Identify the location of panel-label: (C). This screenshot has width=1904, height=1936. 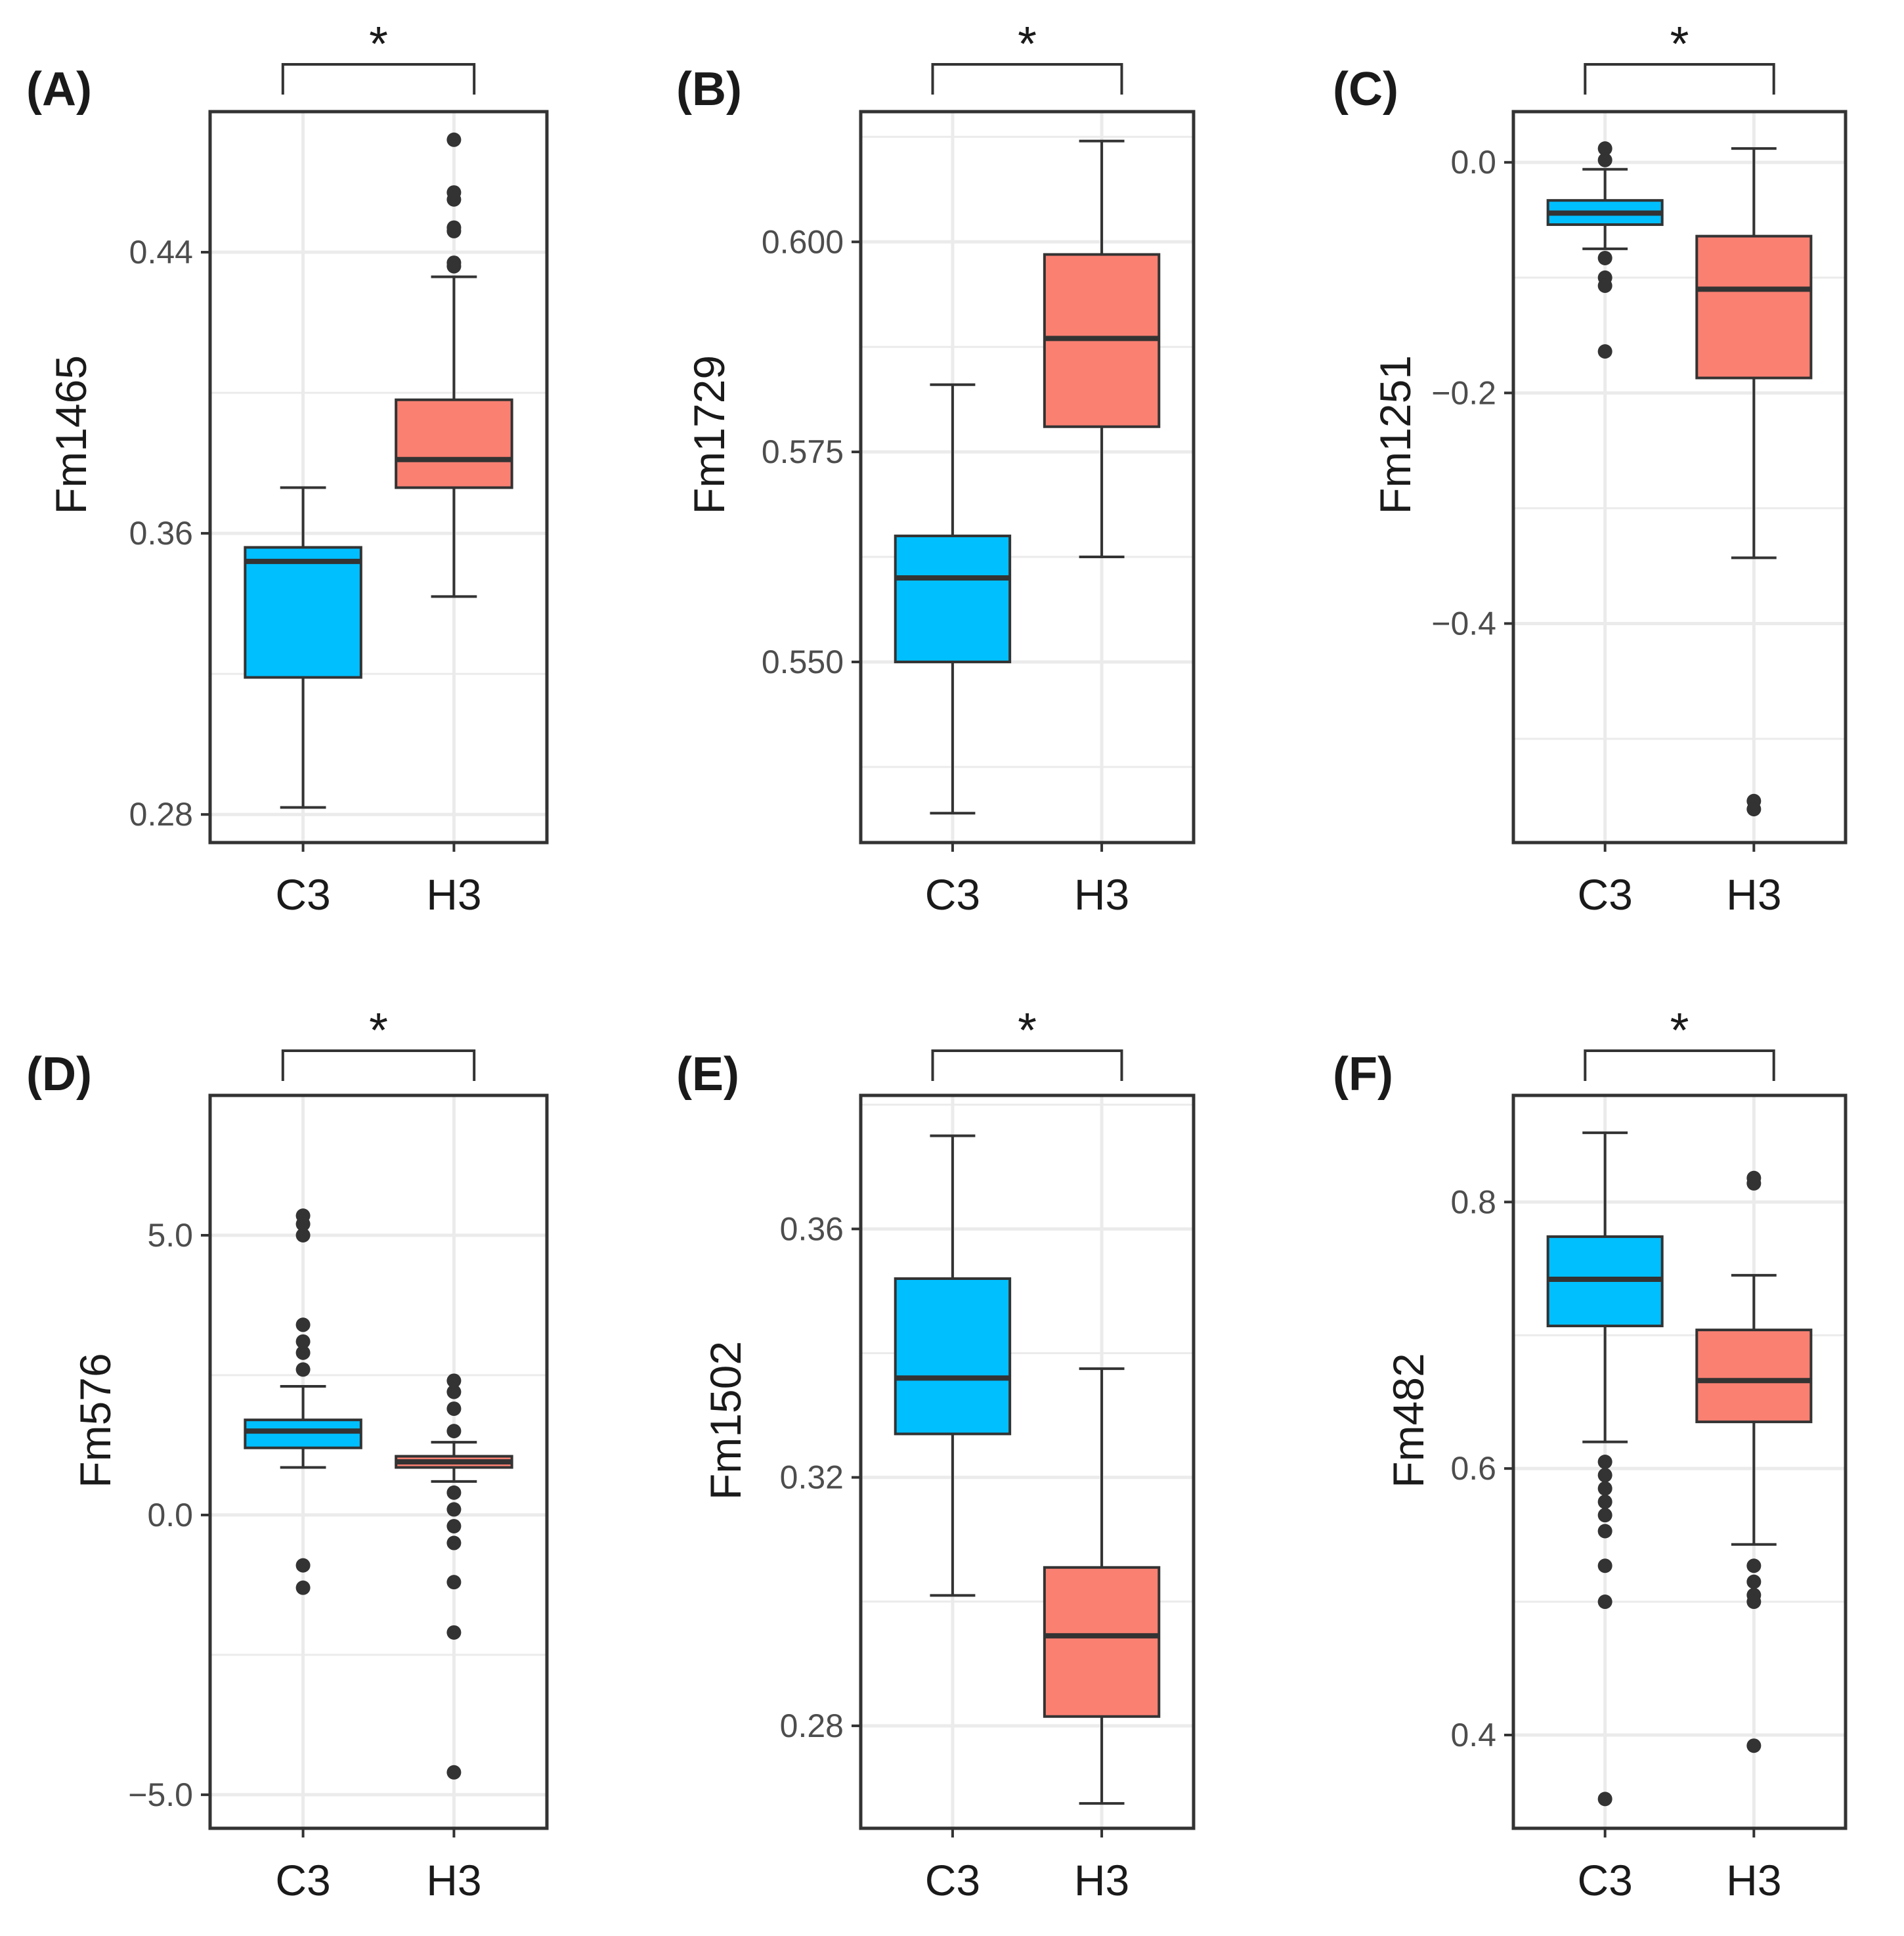
(1365, 89).